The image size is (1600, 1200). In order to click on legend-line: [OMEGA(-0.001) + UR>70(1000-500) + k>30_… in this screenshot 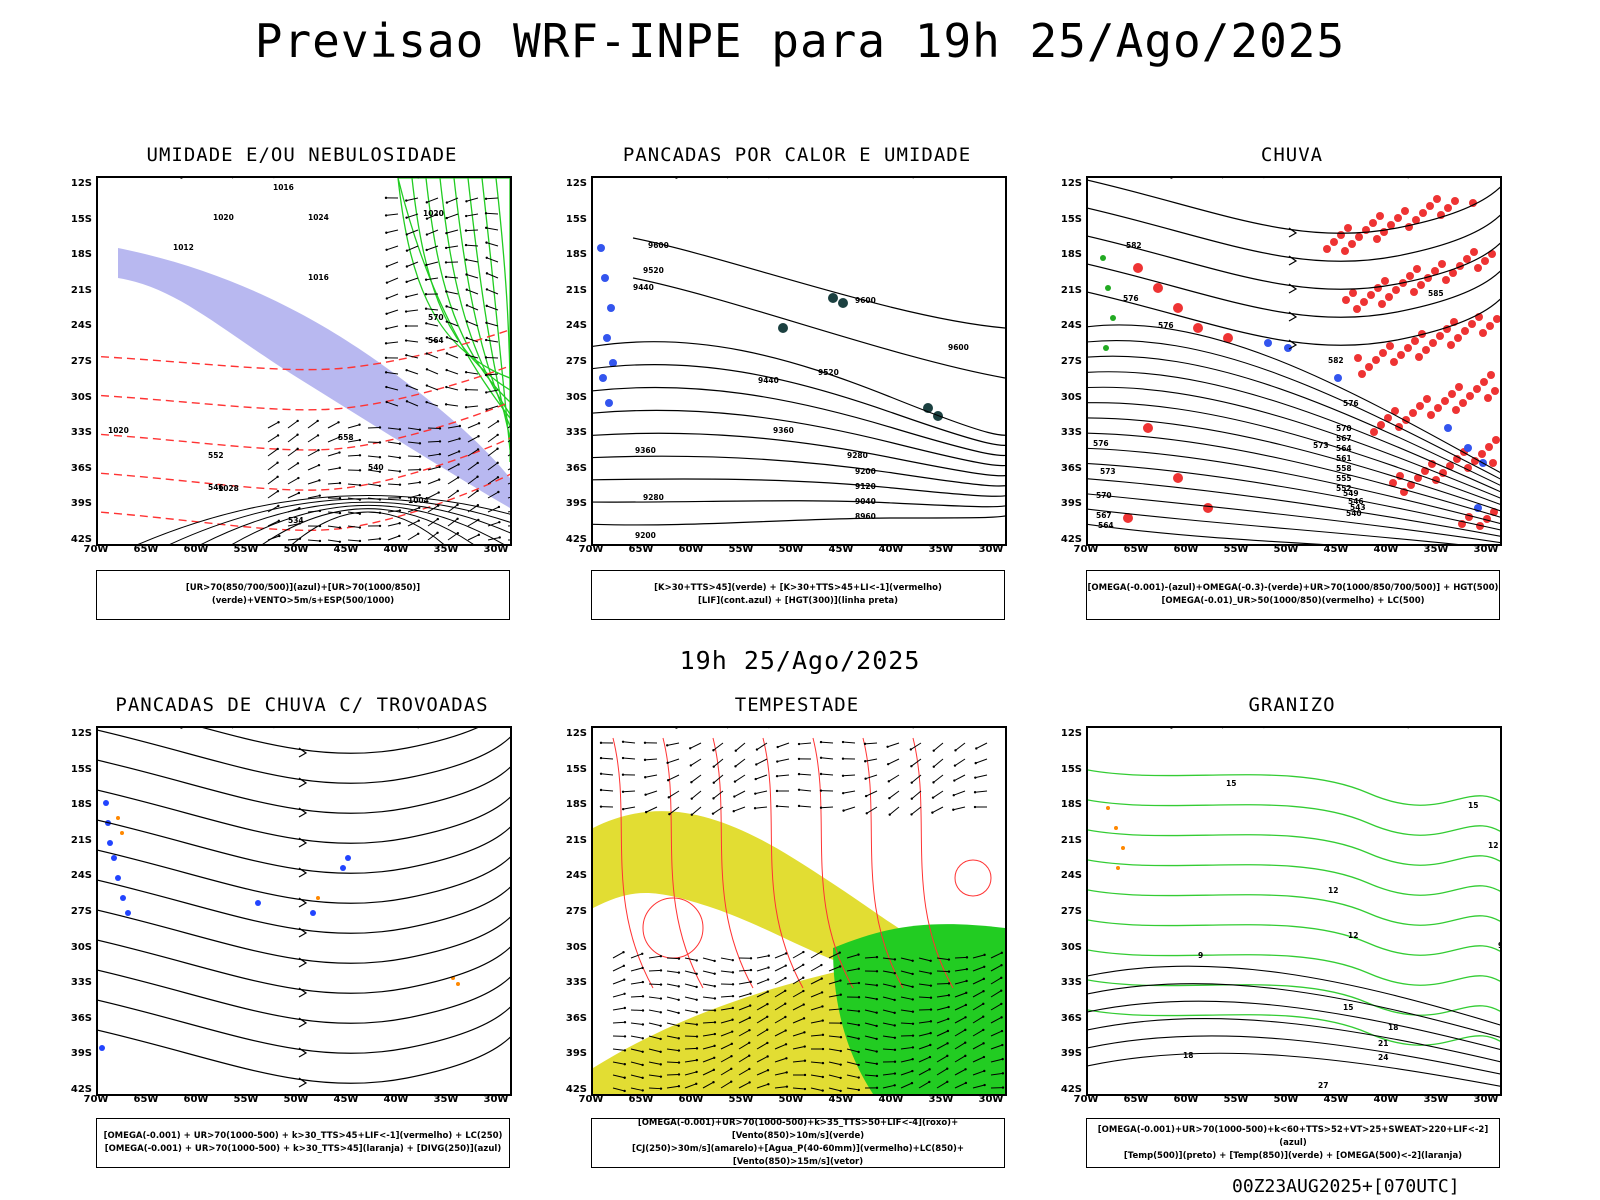, I will do `click(303, 1136)`.